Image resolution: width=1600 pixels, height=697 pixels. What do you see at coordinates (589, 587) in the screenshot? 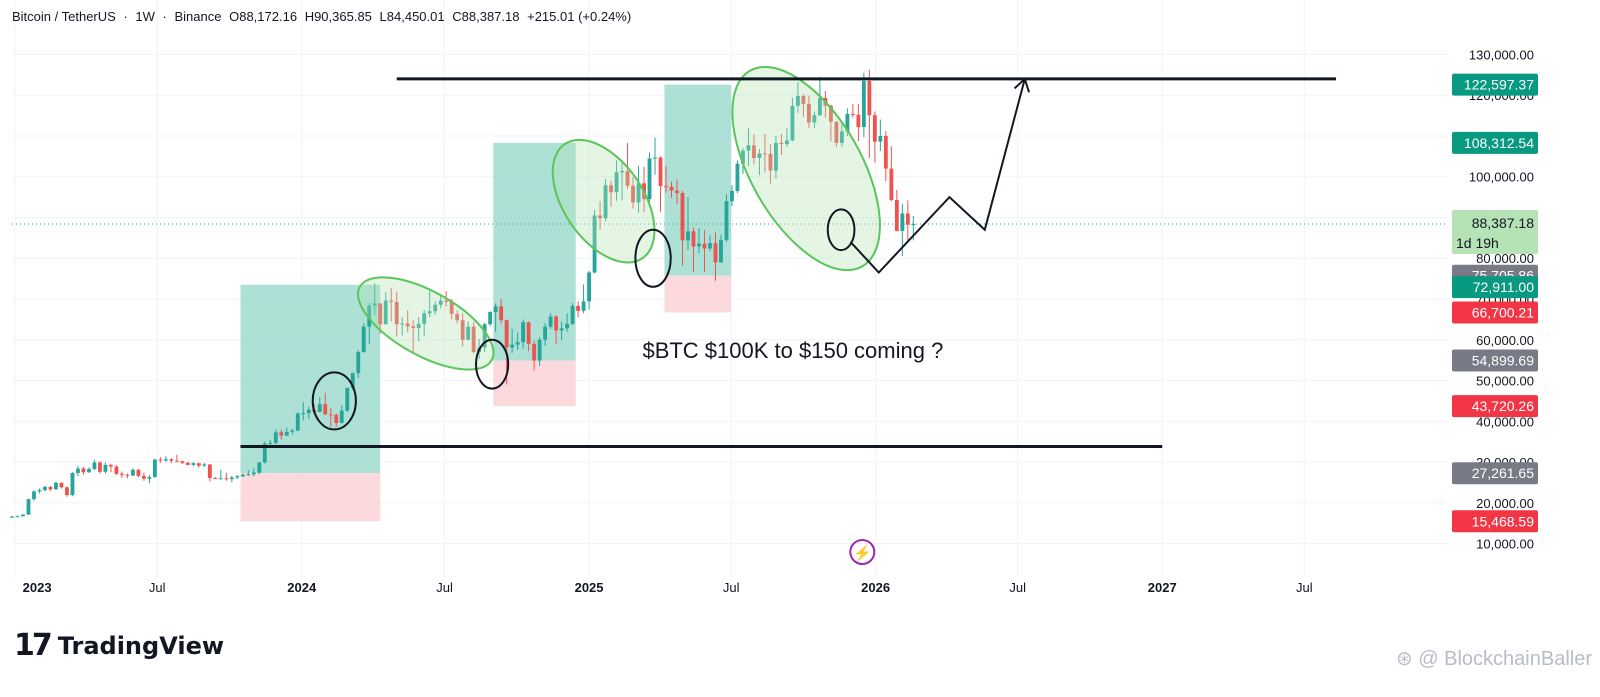
I see `x-axis-tick-label: 2025` at bounding box center [589, 587].